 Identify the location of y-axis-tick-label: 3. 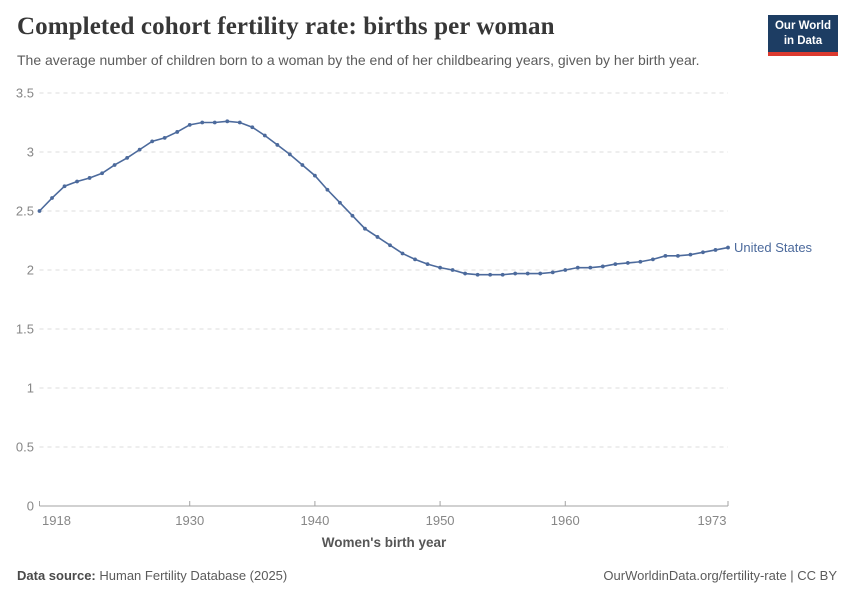
(30, 152).